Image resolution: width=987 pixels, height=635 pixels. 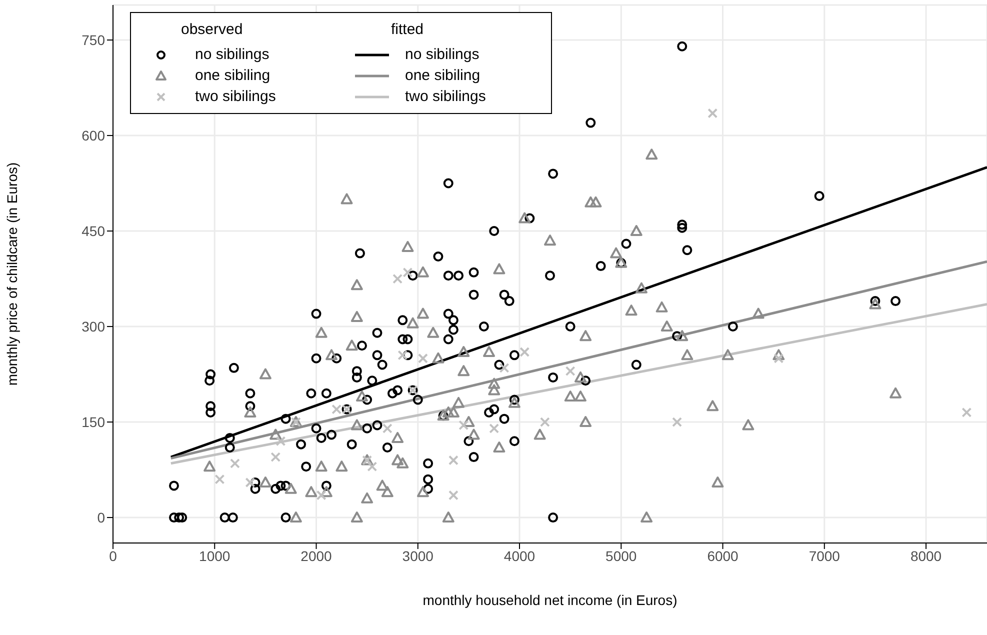 I want to click on text: fitted, so click(x=407, y=29).